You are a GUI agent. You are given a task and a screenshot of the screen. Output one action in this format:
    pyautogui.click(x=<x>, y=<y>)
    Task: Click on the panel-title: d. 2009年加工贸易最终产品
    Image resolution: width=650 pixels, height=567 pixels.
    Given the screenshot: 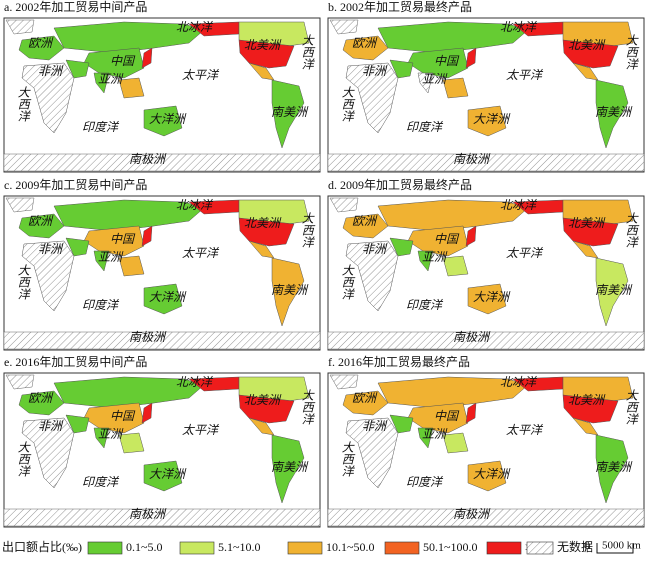 What is the action you would take?
    pyautogui.click(x=400, y=184)
    